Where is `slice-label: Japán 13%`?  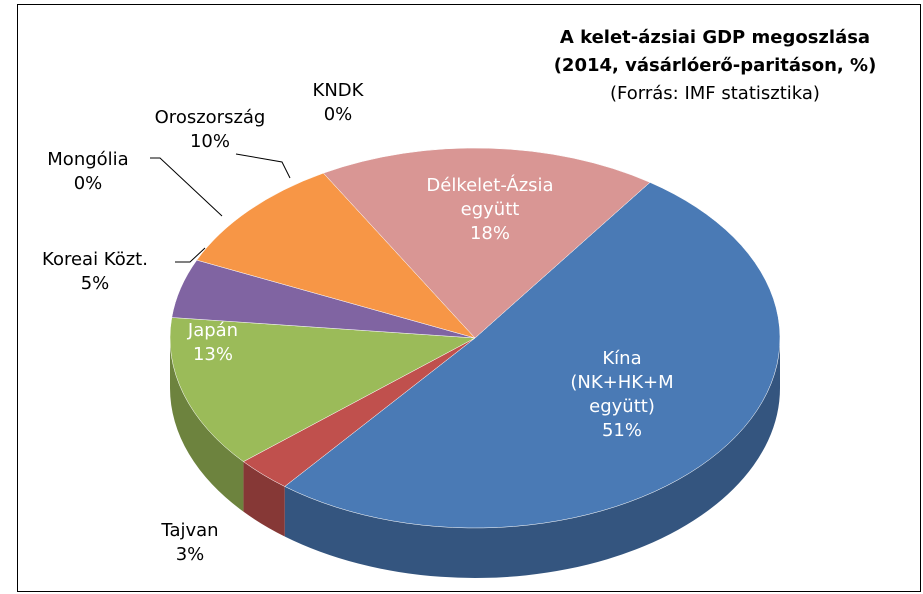 slice-label: Japán 13% is located at coordinates (213, 343).